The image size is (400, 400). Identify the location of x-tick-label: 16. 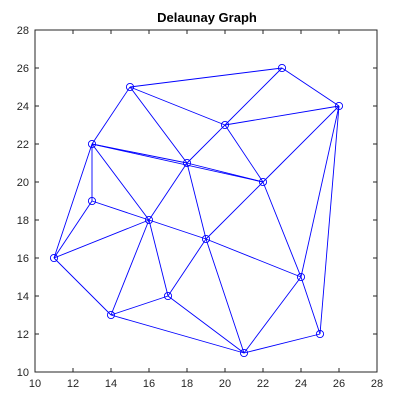
(149, 384).